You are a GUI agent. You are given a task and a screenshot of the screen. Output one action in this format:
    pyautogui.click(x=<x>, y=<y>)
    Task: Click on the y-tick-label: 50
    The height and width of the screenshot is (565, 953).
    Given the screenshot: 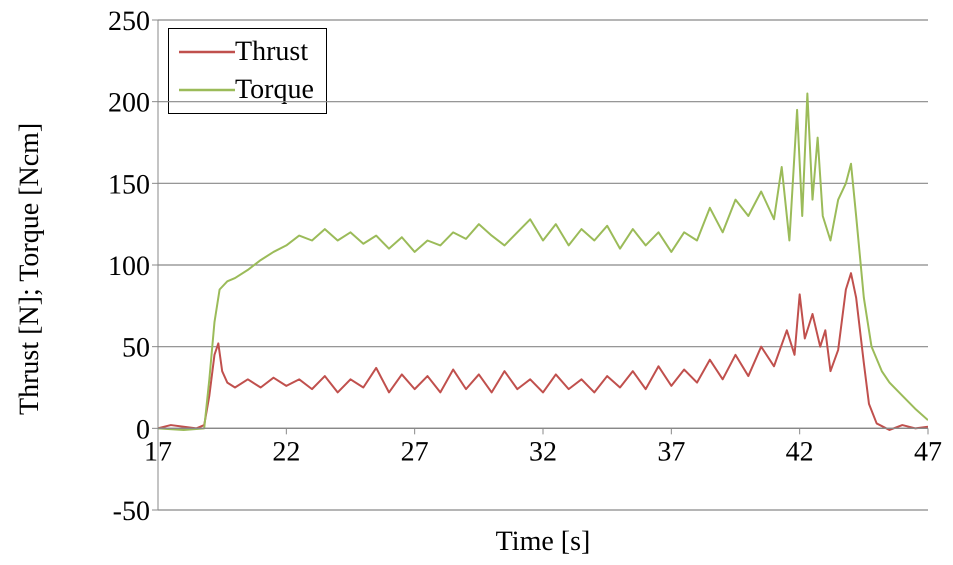 What is the action you would take?
    pyautogui.click(x=136, y=348)
    